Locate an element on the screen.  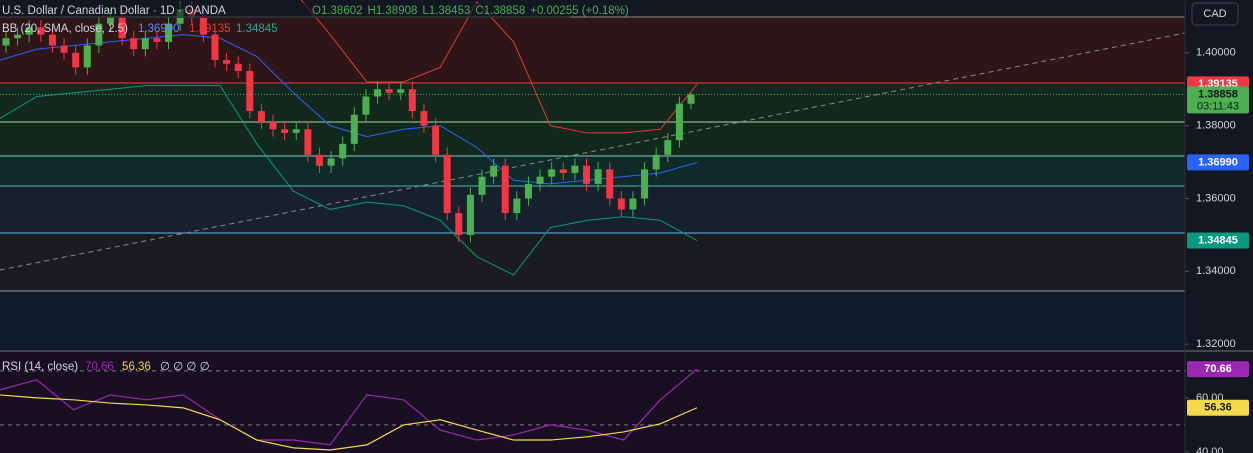
y-tick-label: 1.32000 is located at coordinates (1216, 344).